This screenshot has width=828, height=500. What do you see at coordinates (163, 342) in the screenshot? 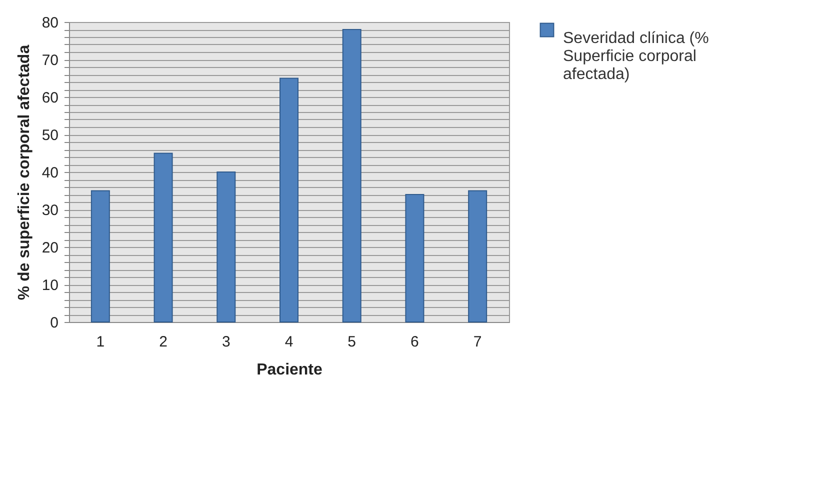
I see `x-tick-label: 2` at bounding box center [163, 342].